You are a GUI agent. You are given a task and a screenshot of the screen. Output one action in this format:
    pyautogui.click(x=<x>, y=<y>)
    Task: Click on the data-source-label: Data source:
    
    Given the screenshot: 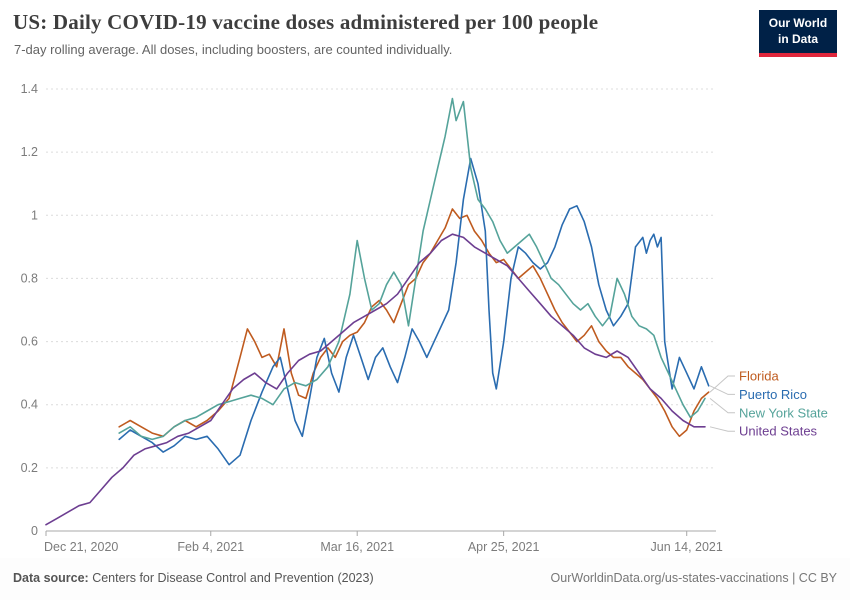 What is the action you would take?
    pyautogui.click(x=51, y=578)
    